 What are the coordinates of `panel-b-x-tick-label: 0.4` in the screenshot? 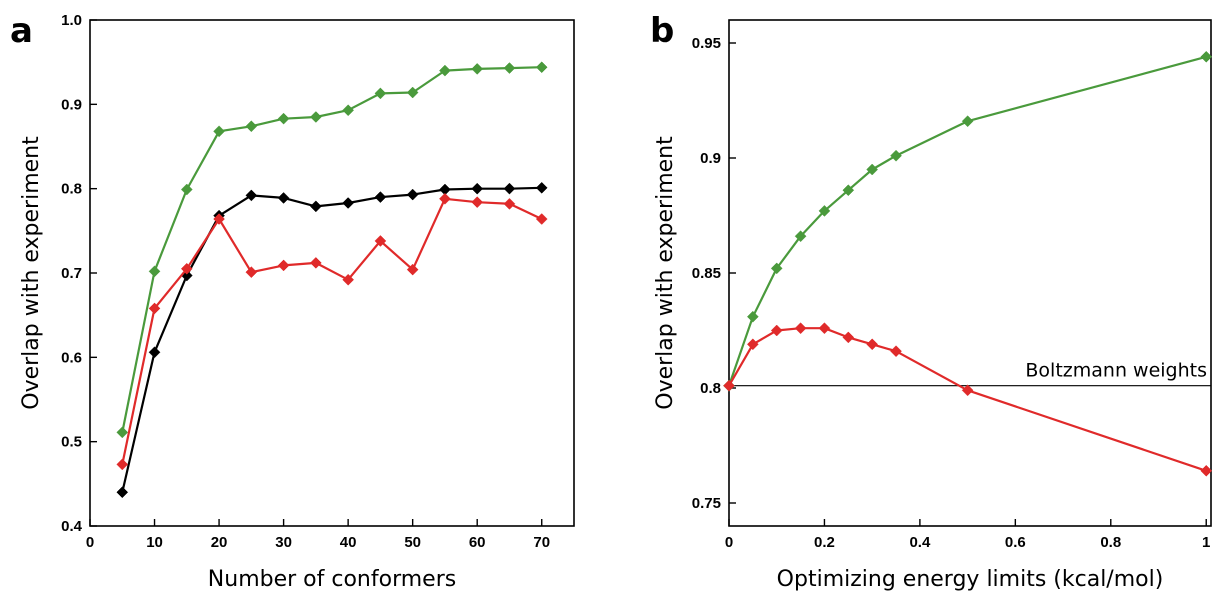 It's located at (920, 542).